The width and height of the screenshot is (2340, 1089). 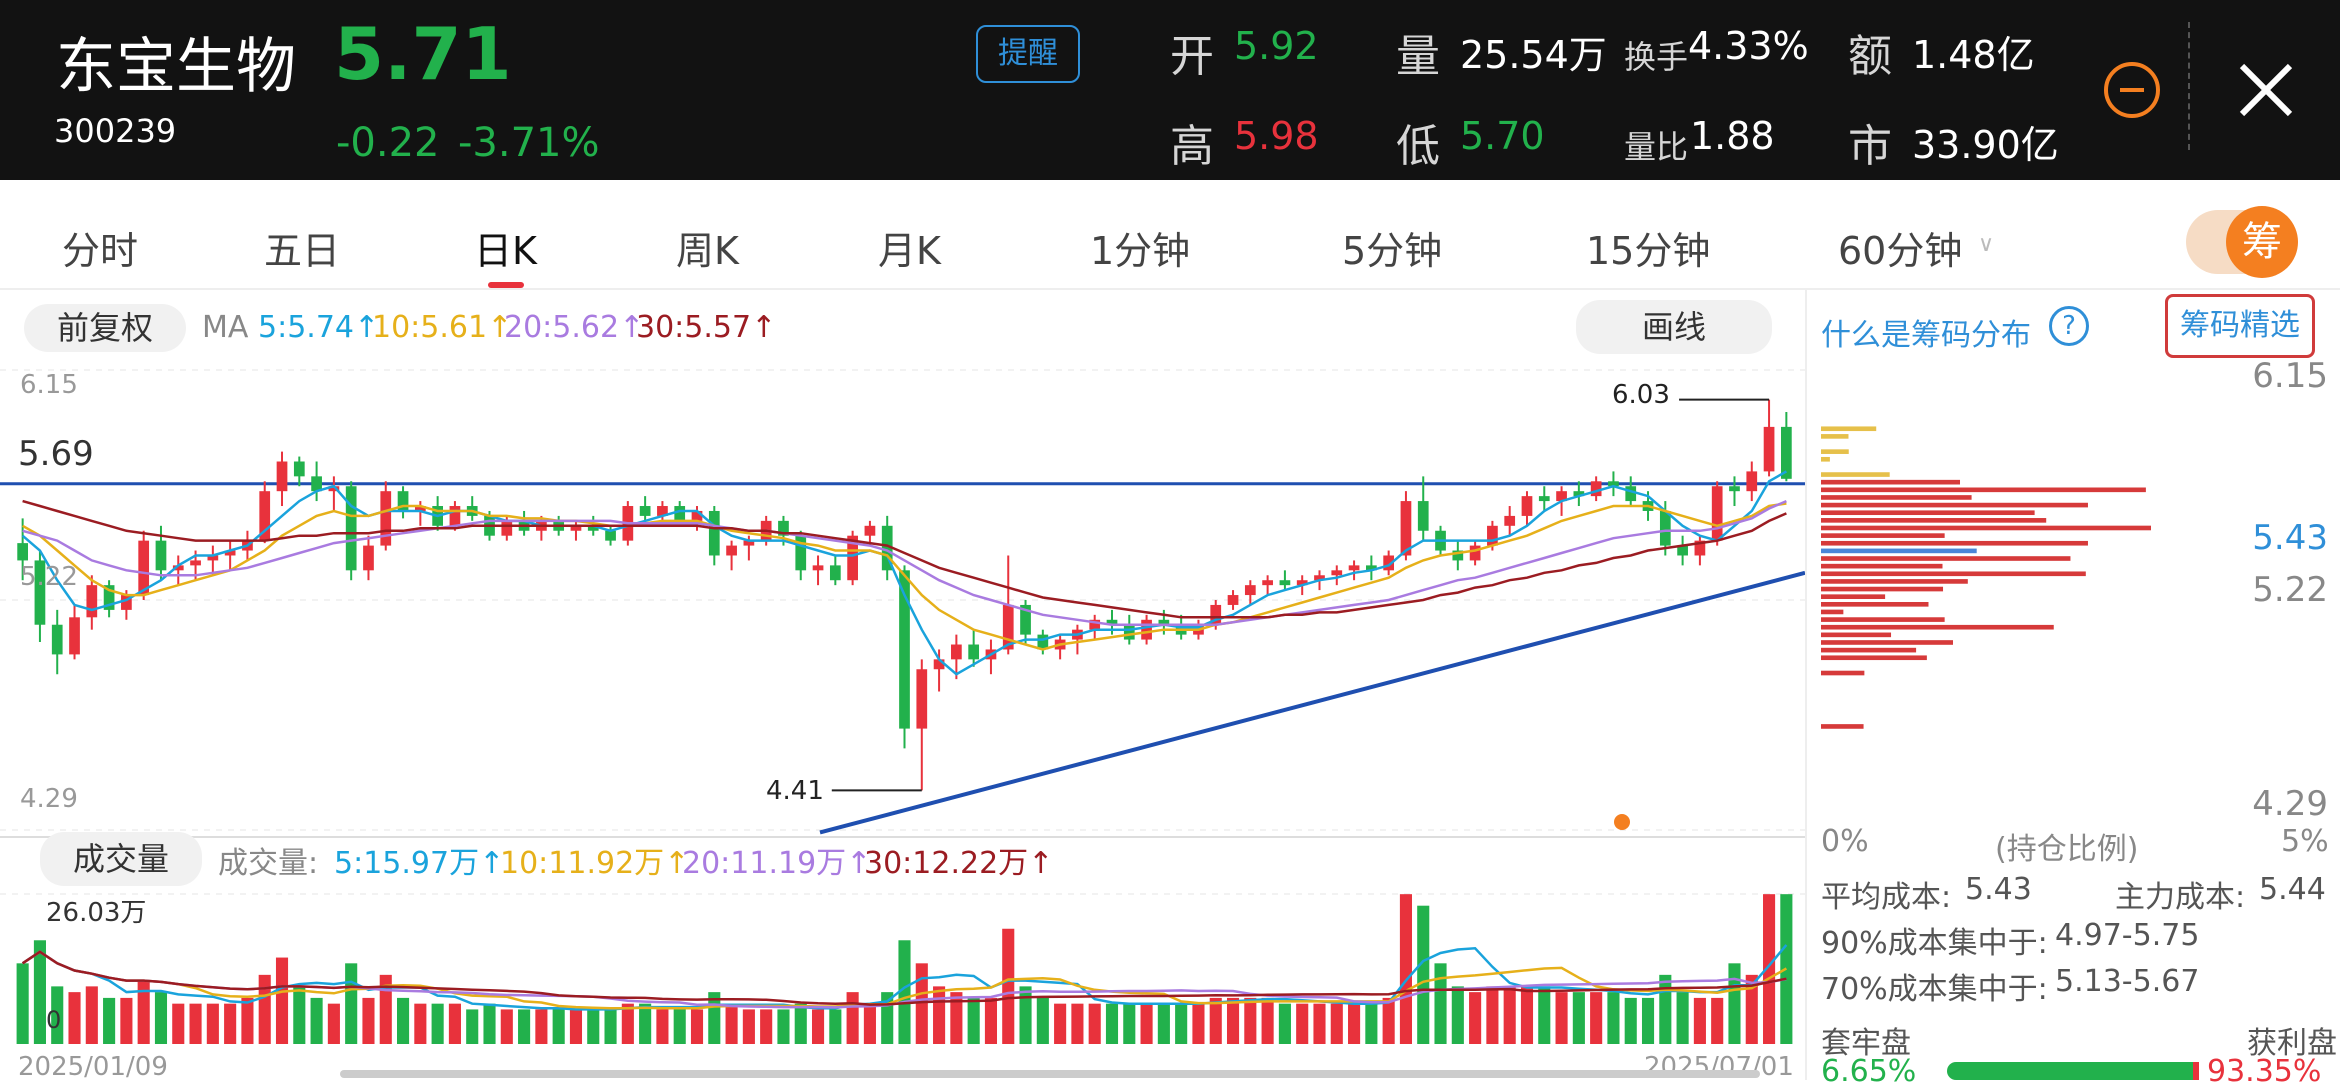 I want to click on tab-60min: 60分钟, so click(x=1900, y=251).